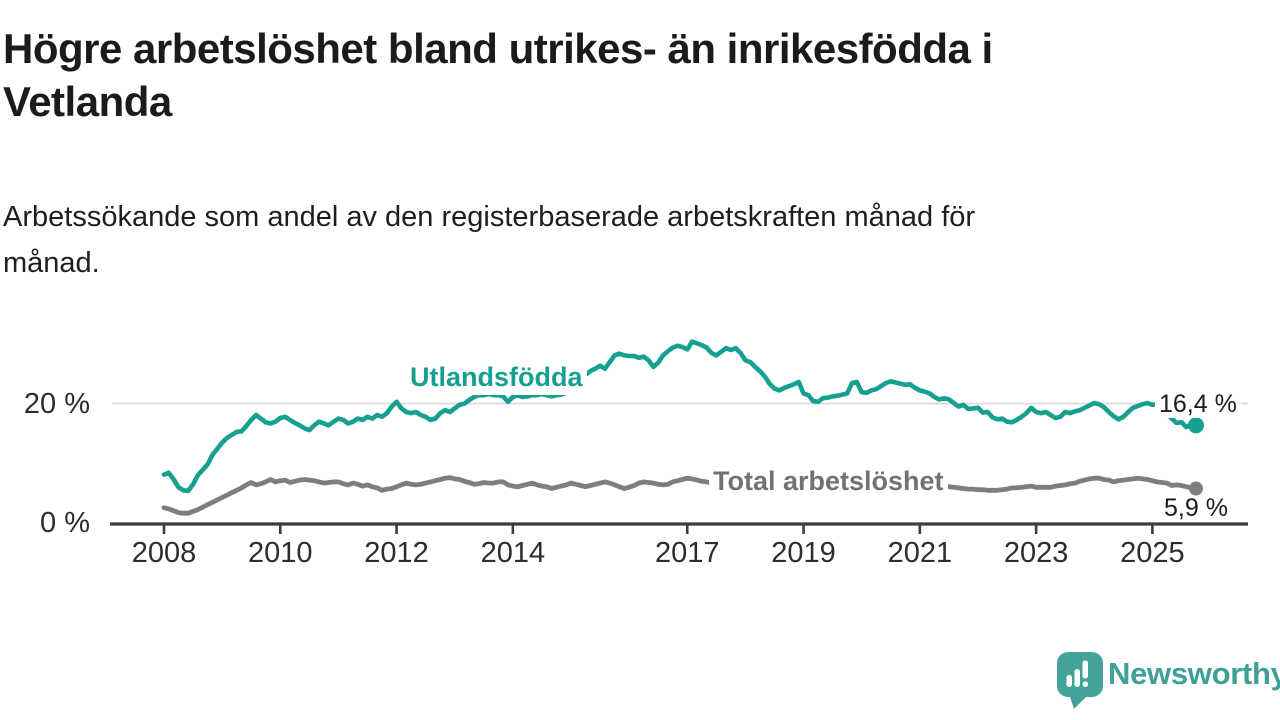 The image size is (1280, 720). I want to click on newsworthy-logo, so click(1080, 680).